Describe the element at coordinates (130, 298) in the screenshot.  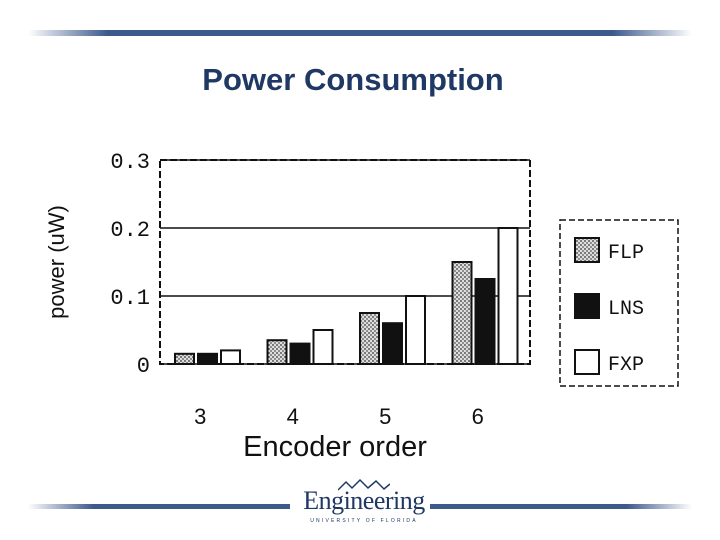
I see `y-tick-label: 0.1` at that location.